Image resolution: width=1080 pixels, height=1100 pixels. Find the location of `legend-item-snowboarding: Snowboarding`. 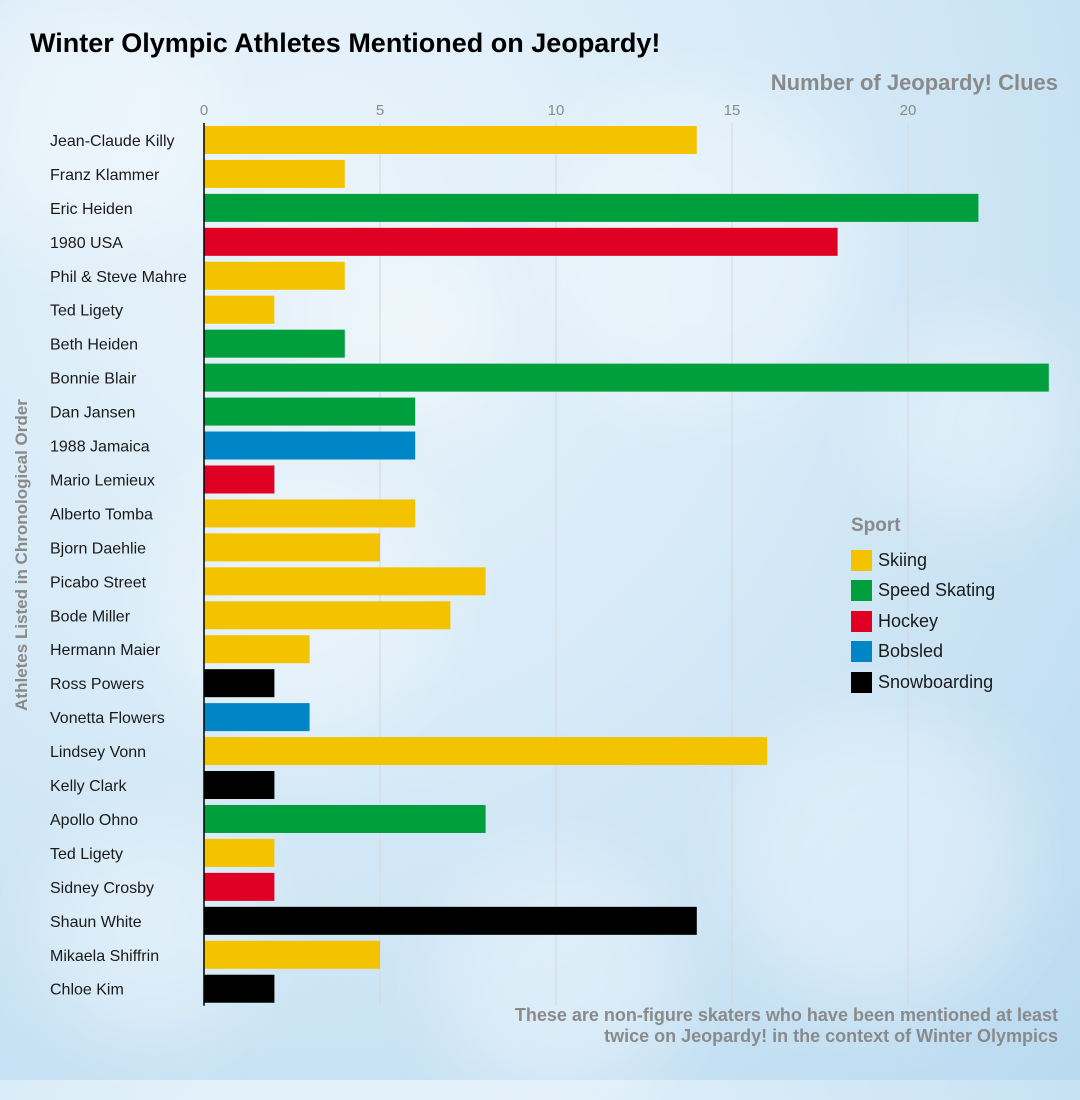

legend-item-snowboarding: Snowboarding is located at coordinates (923, 682).